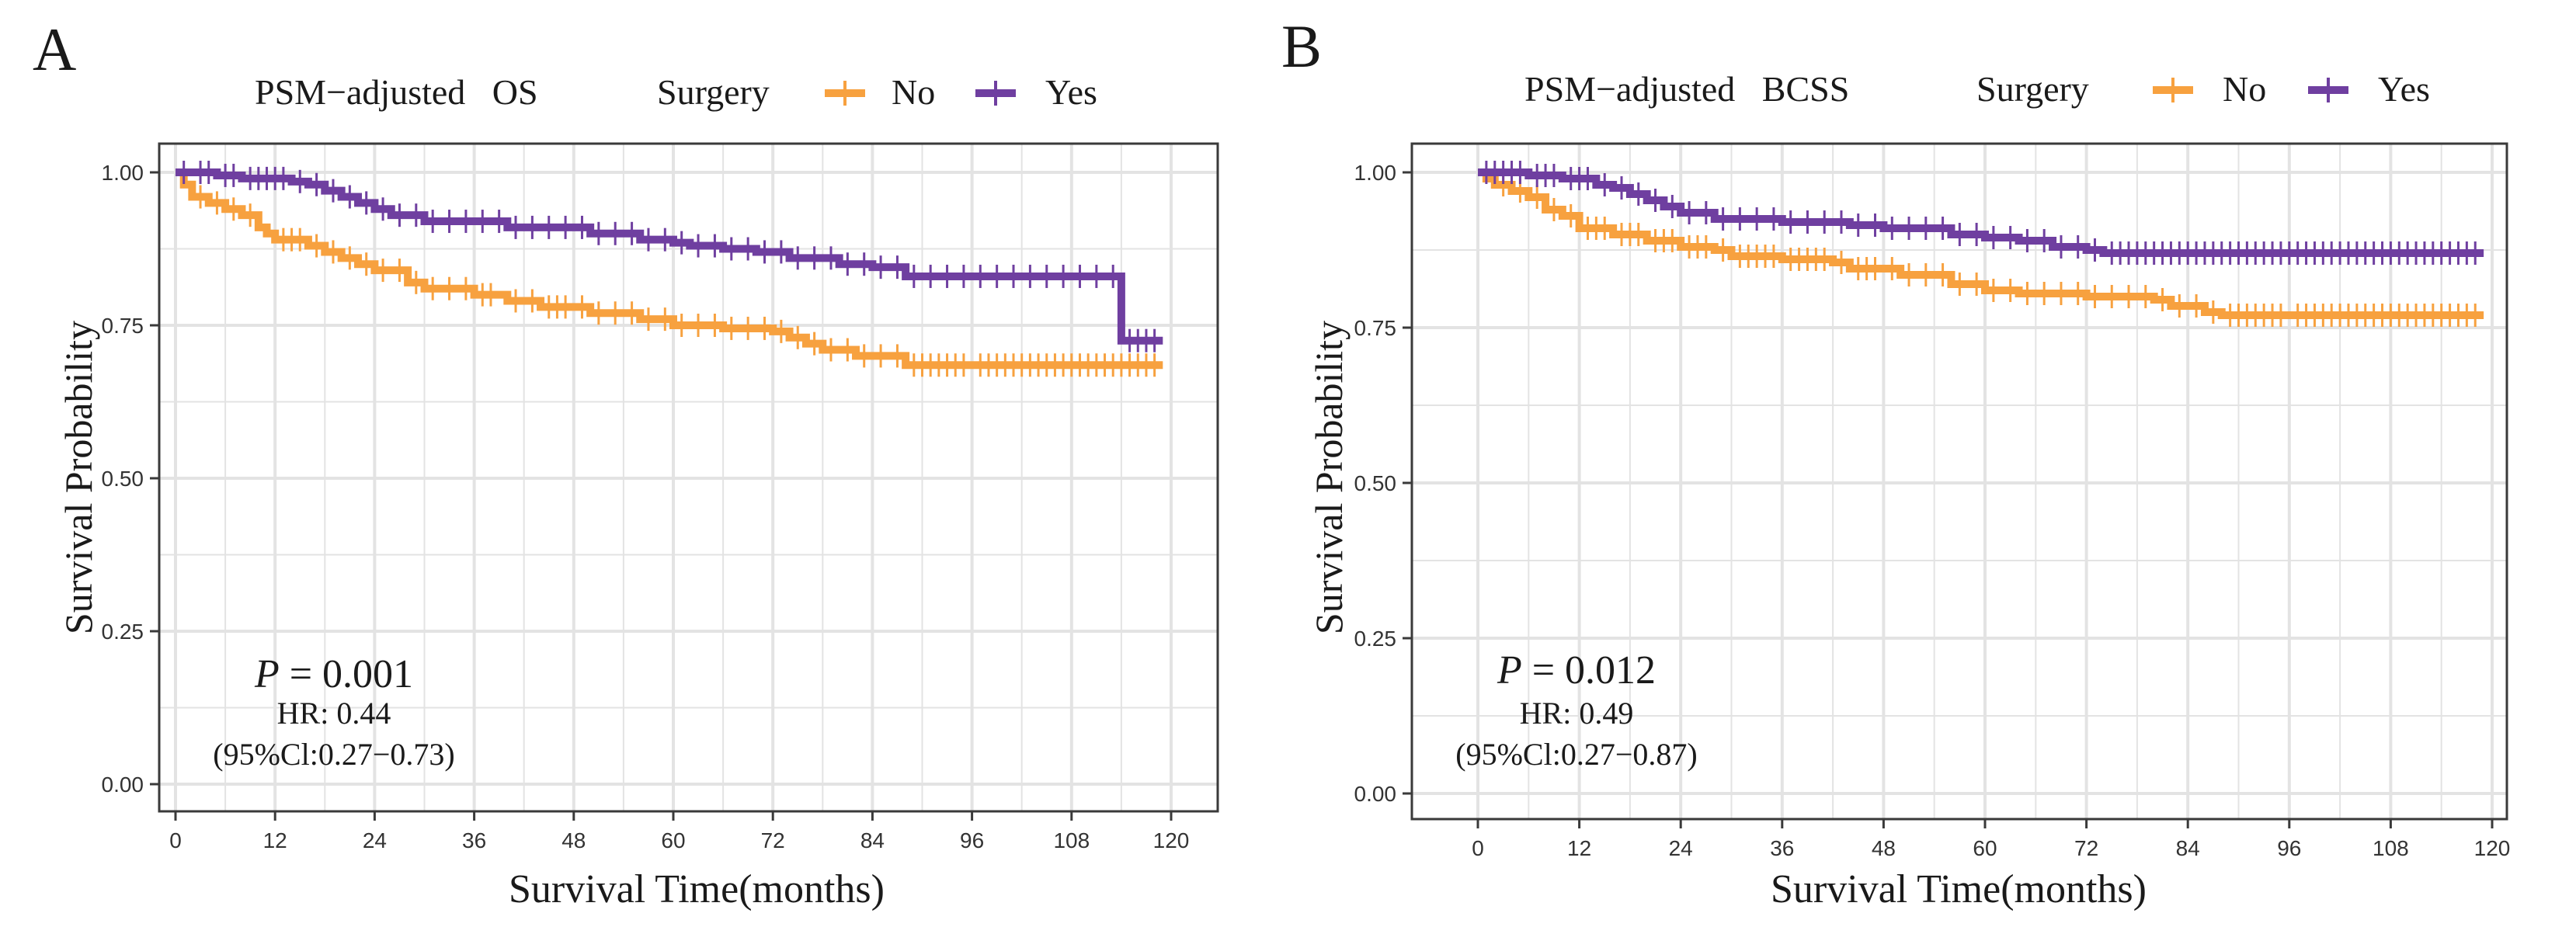 The width and height of the screenshot is (2576, 934). I want to click on panel-b-p-value: = 0.012, so click(1589, 670).